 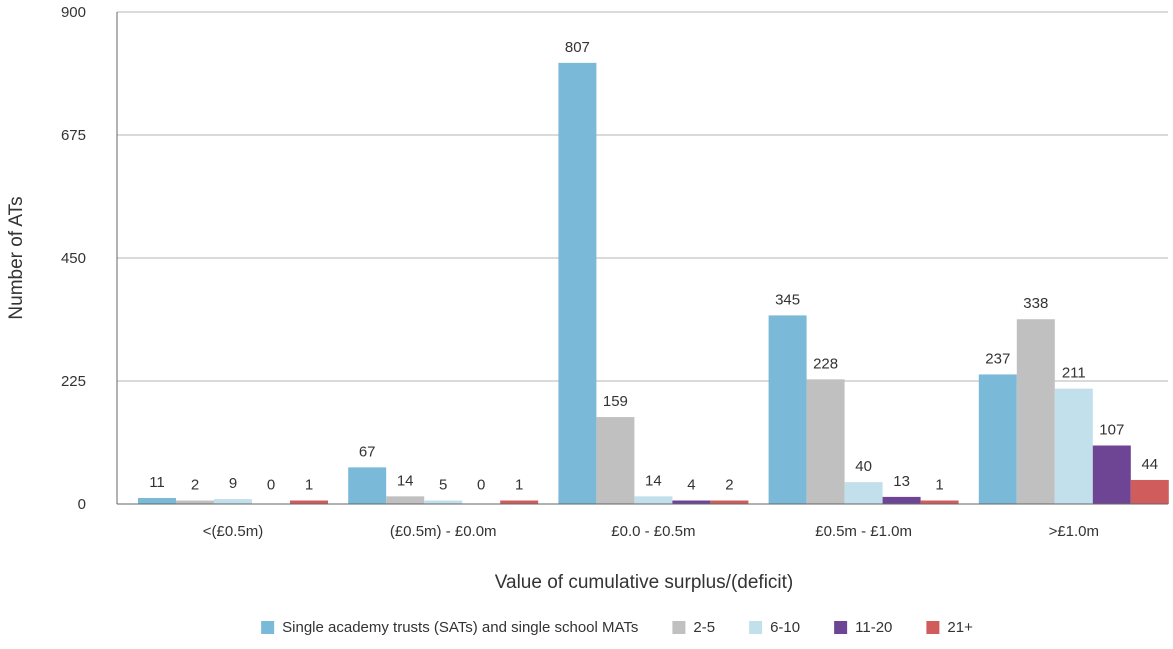 What do you see at coordinates (825, 363) in the screenshot?
I see `data-label: 228` at bounding box center [825, 363].